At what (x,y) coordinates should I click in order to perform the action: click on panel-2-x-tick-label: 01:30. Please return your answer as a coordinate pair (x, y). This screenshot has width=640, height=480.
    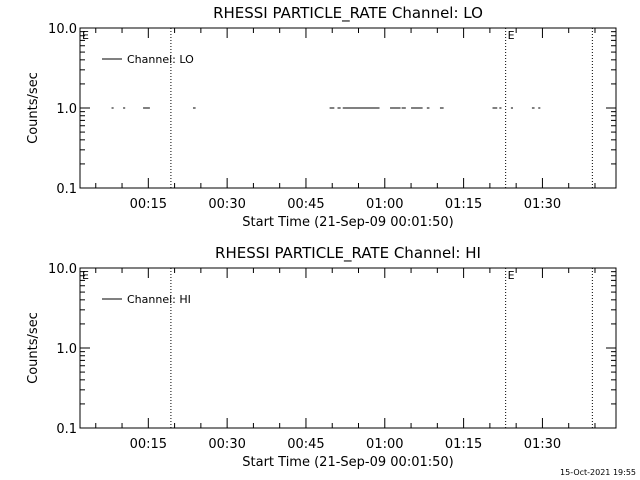
    Looking at the image, I should click on (542, 444).